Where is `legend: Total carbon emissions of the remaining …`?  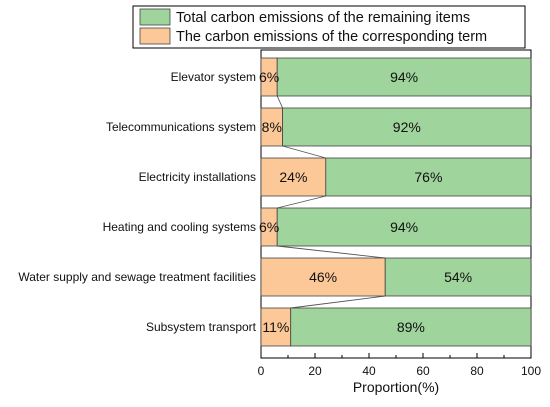 legend: Total carbon emissions of the remaining … is located at coordinates (329, 27).